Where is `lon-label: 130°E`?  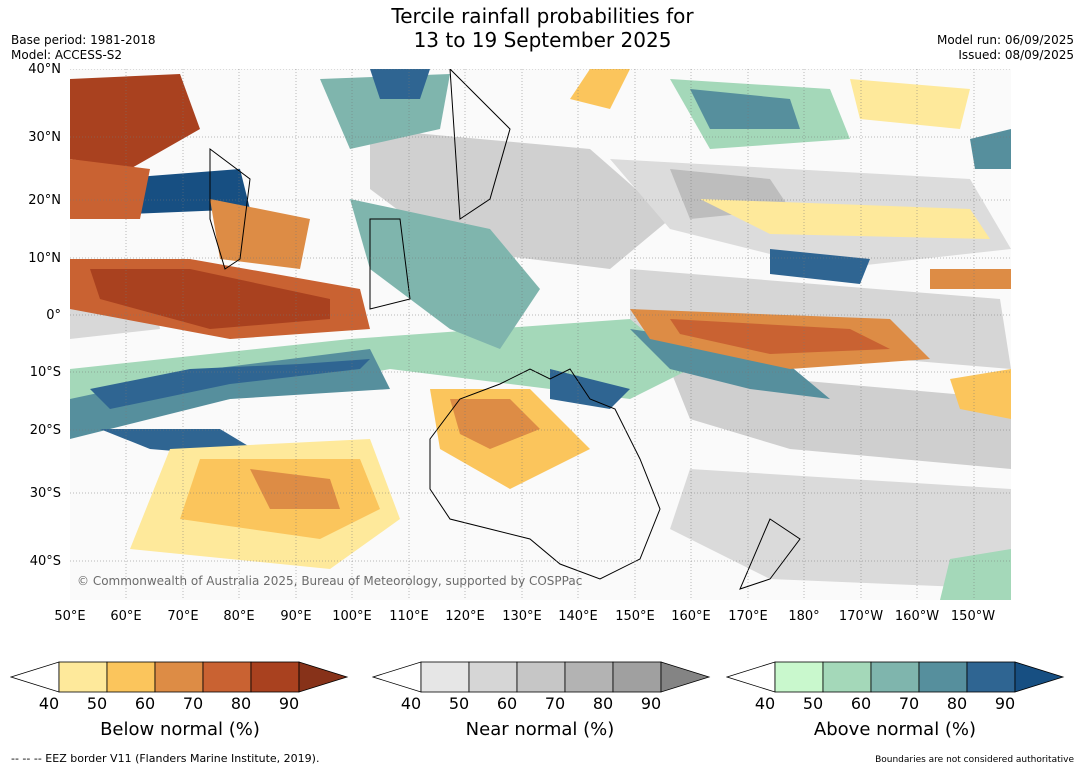 lon-label: 130°E is located at coordinates (522, 616).